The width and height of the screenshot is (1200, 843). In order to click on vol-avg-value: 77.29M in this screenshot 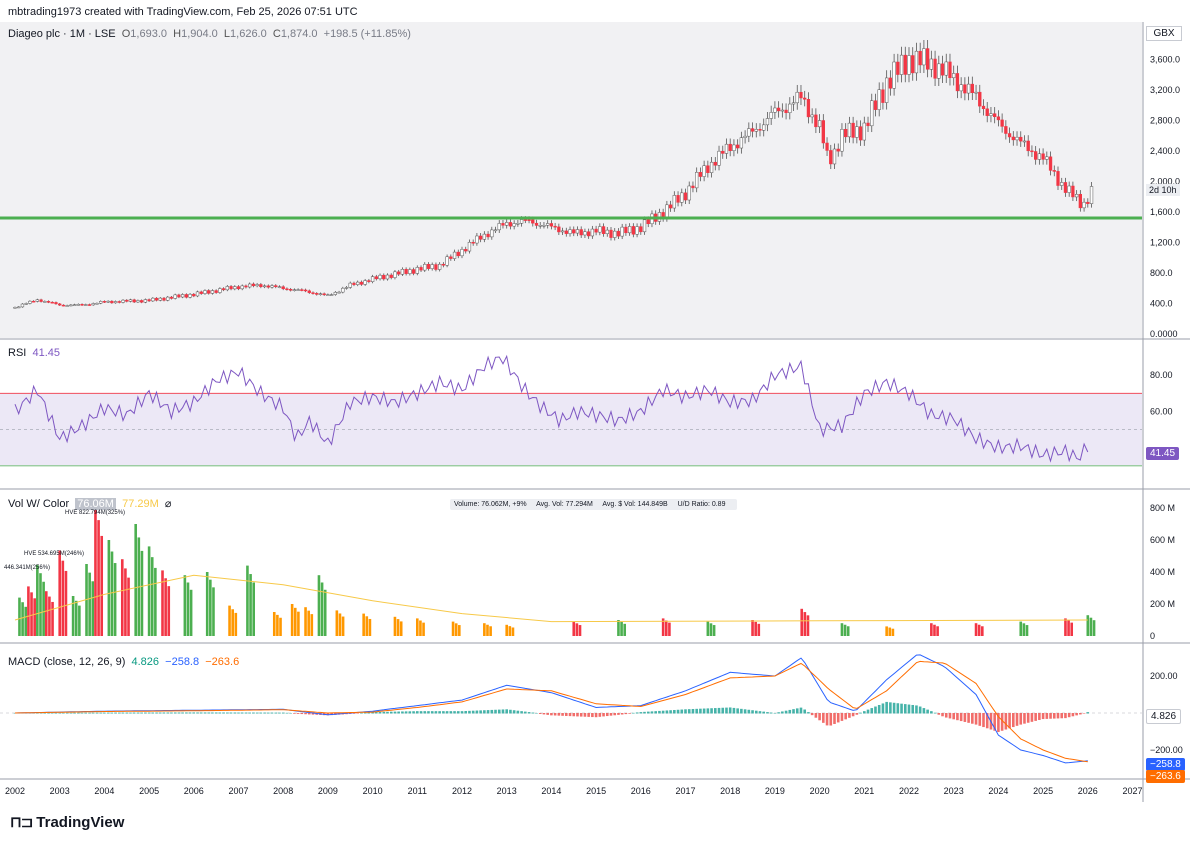, I will do `click(140, 504)`.